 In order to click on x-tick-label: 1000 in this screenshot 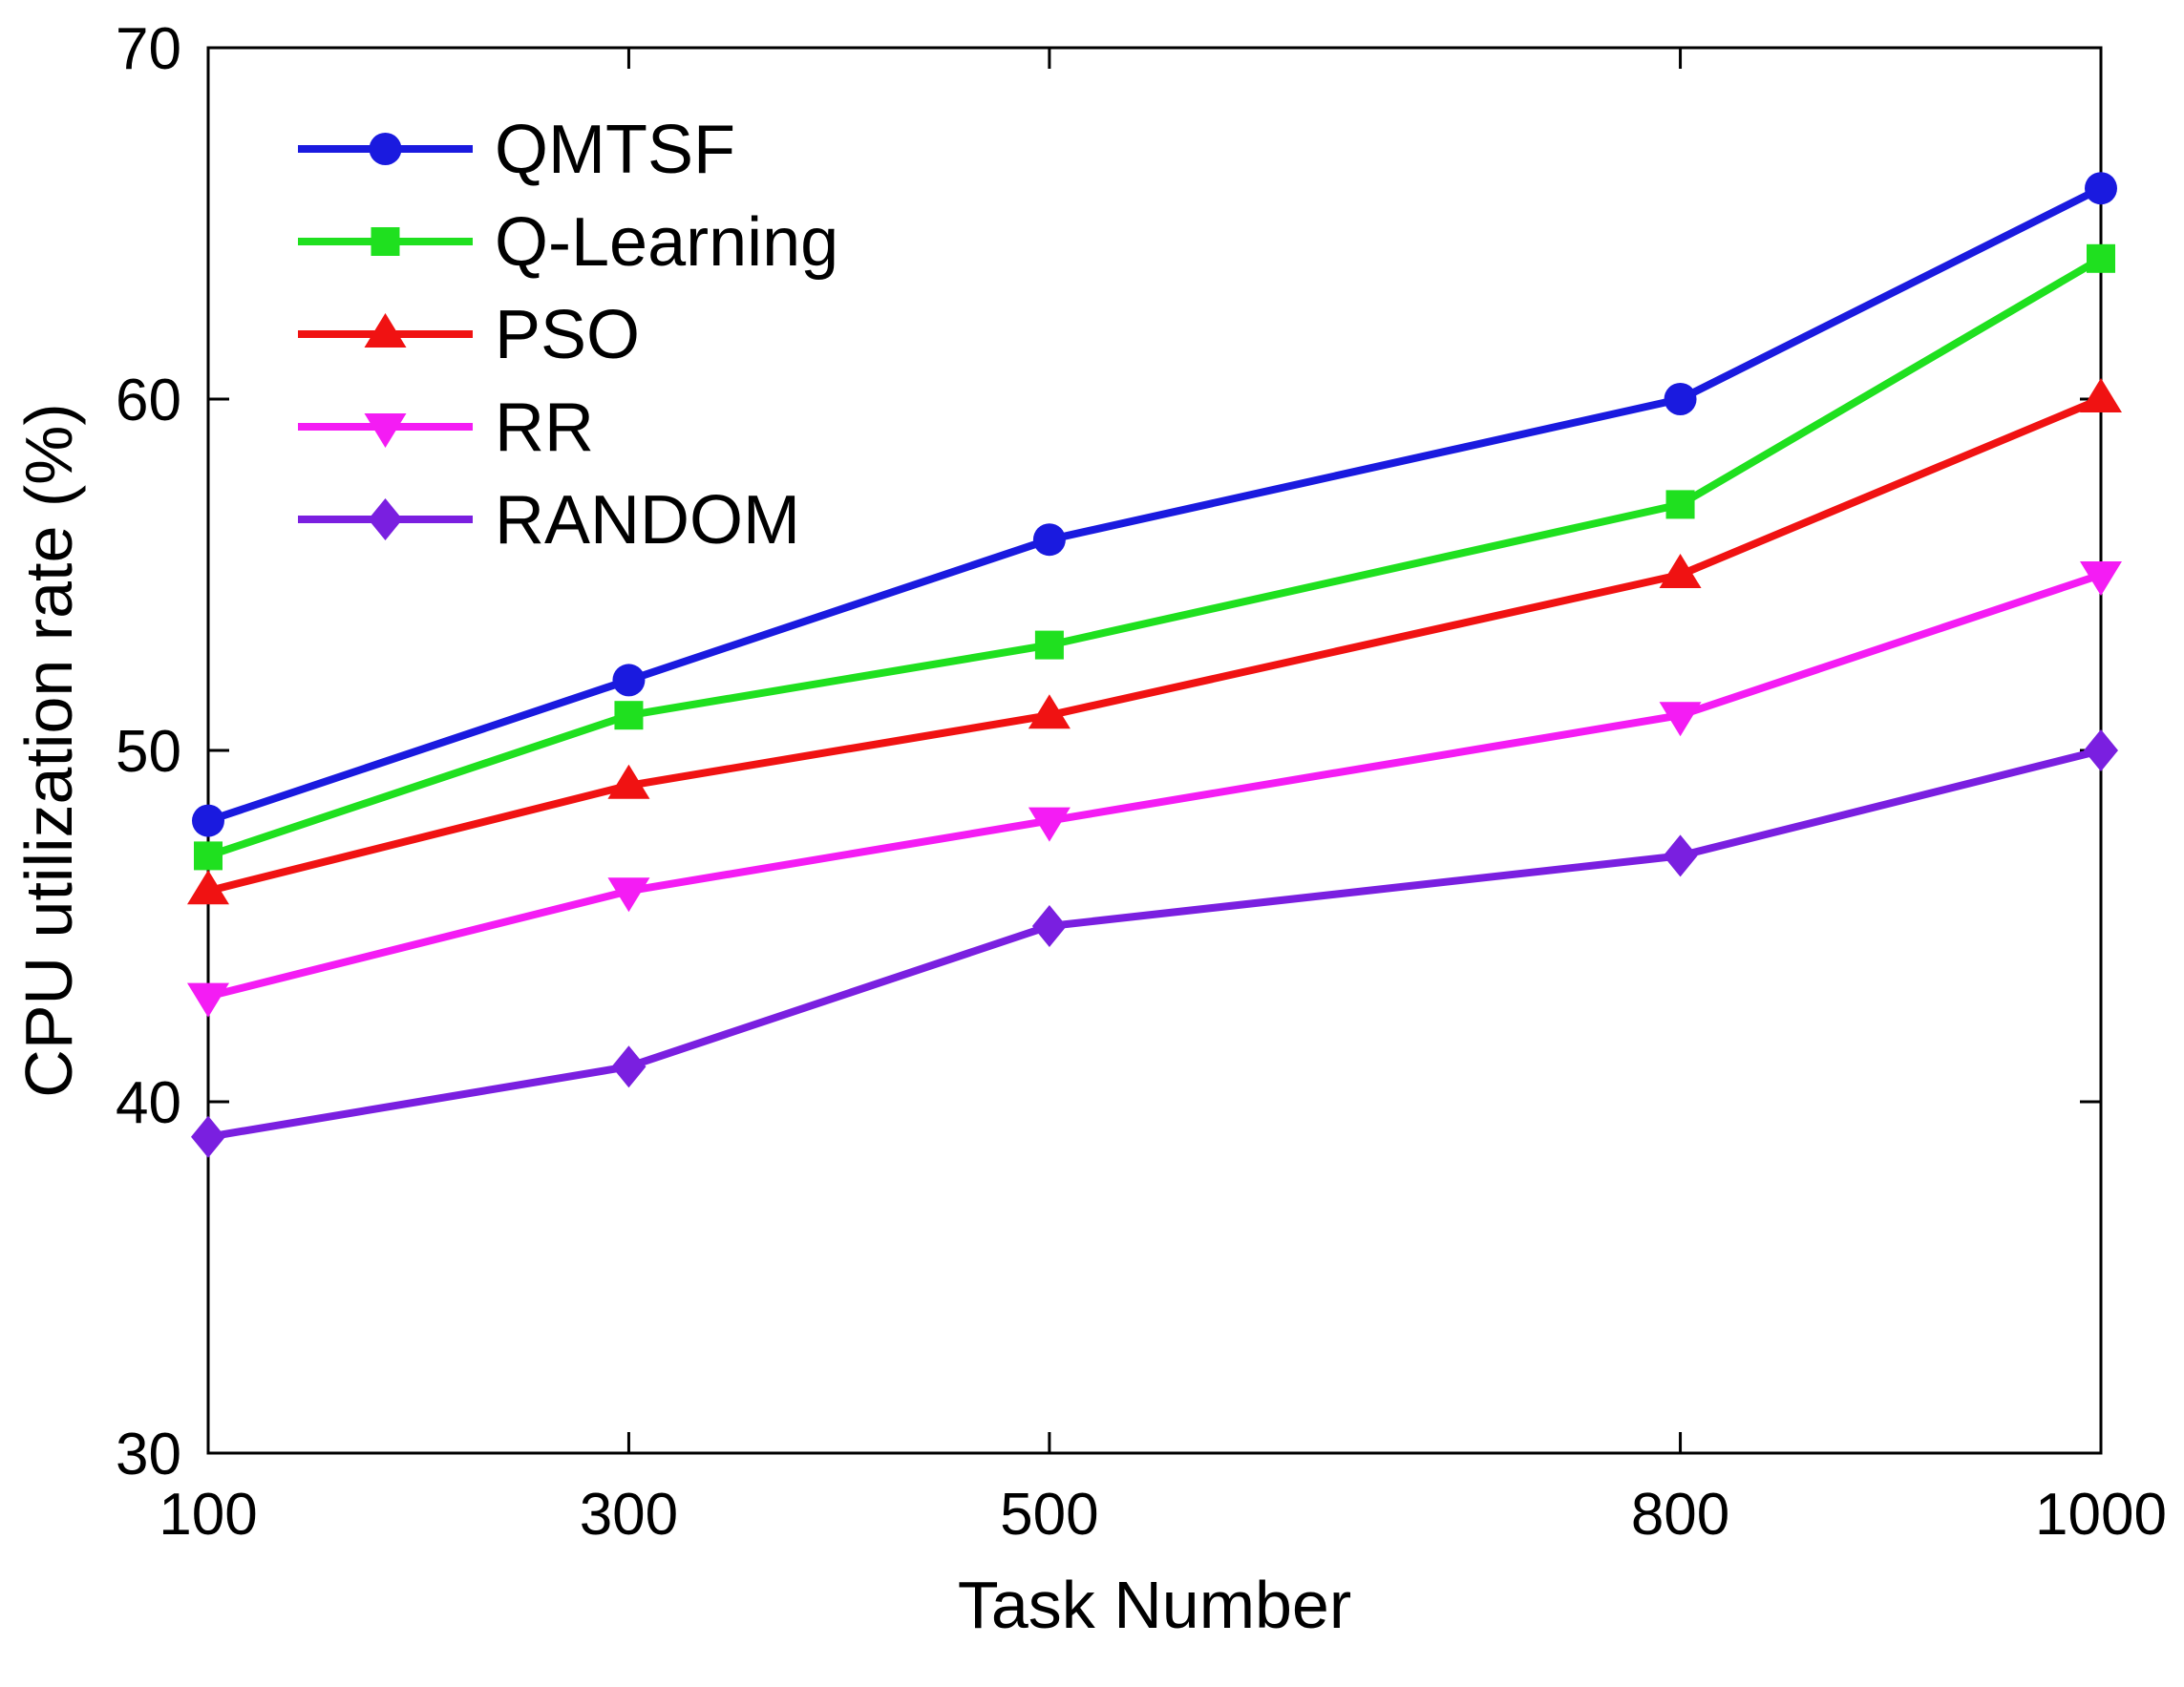, I will do `click(2101, 1515)`.